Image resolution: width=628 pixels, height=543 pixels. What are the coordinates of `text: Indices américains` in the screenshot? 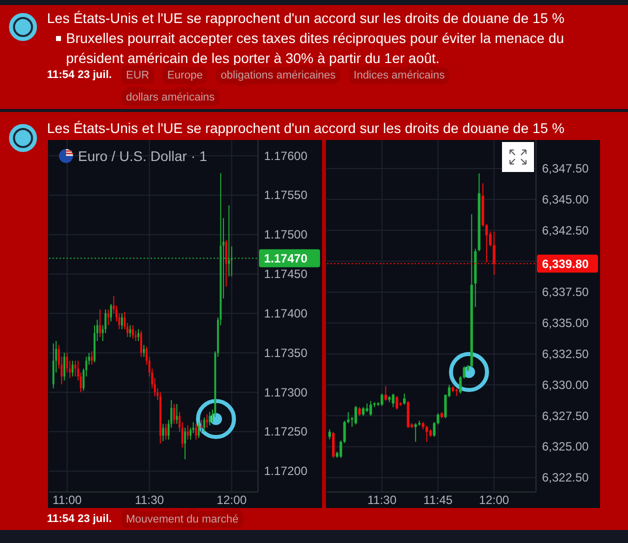 It's located at (400, 76).